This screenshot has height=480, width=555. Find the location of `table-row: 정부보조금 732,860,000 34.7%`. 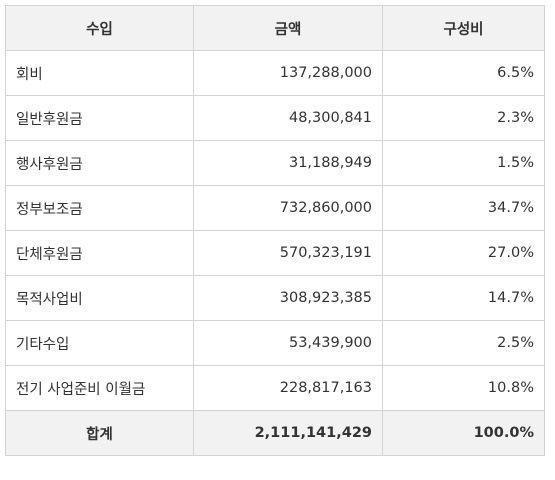

table-row: 정부보조금 732,860,000 34.7% is located at coordinates (275, 208).